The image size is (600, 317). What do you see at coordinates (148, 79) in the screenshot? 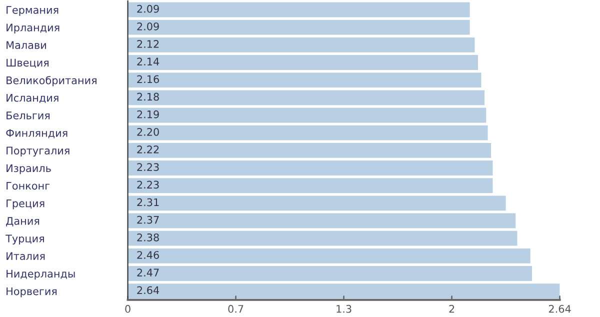
I see `data-label: 2.16` at bounding box center [148, 79].